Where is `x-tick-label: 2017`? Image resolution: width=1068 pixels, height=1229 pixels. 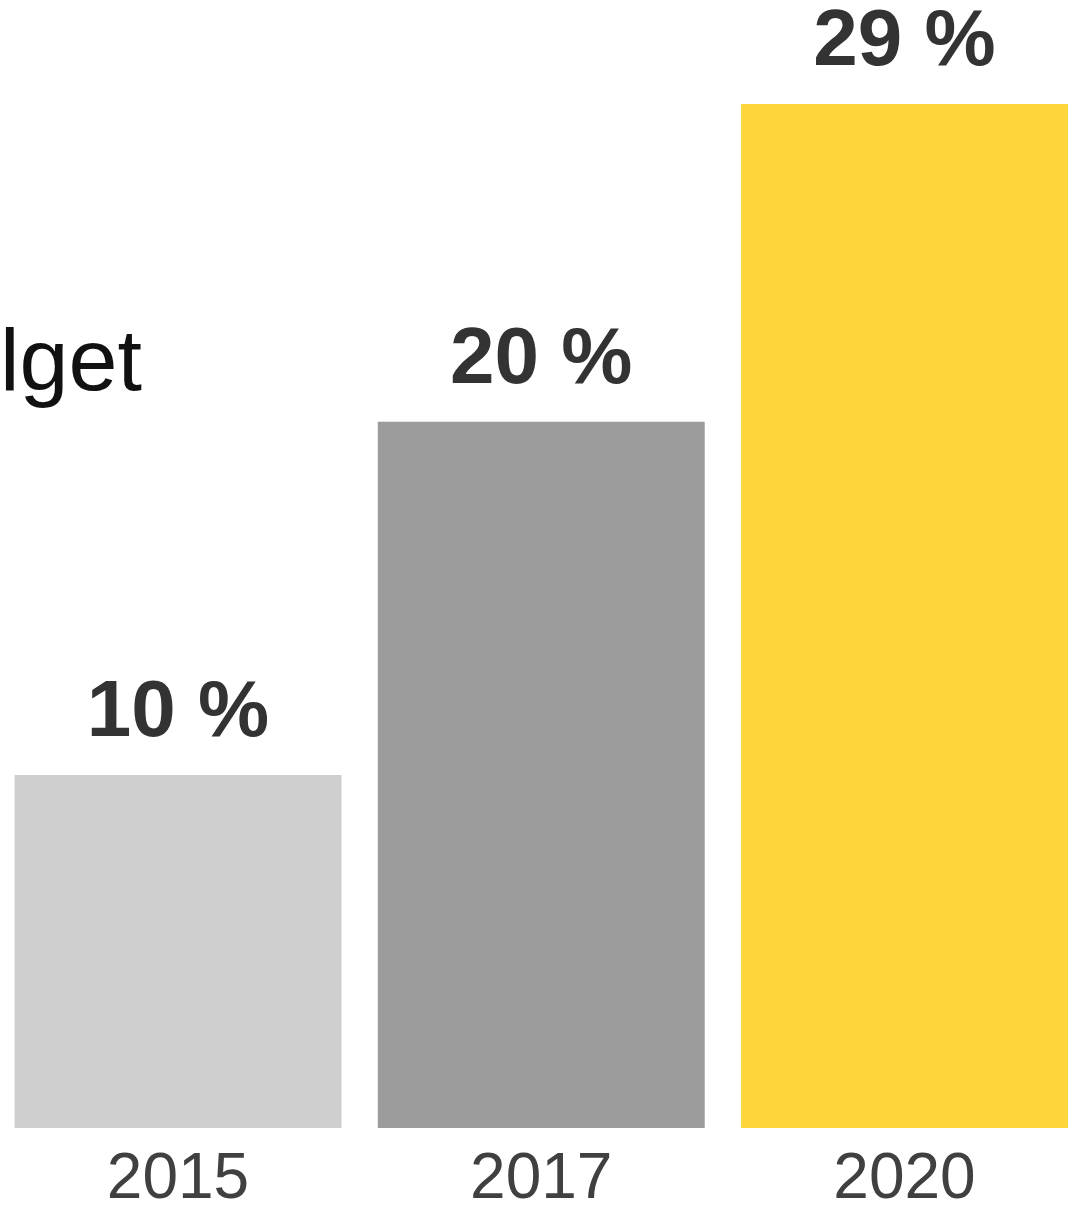
x-tick-label: 2017 is located at coordinates (541, 1175).